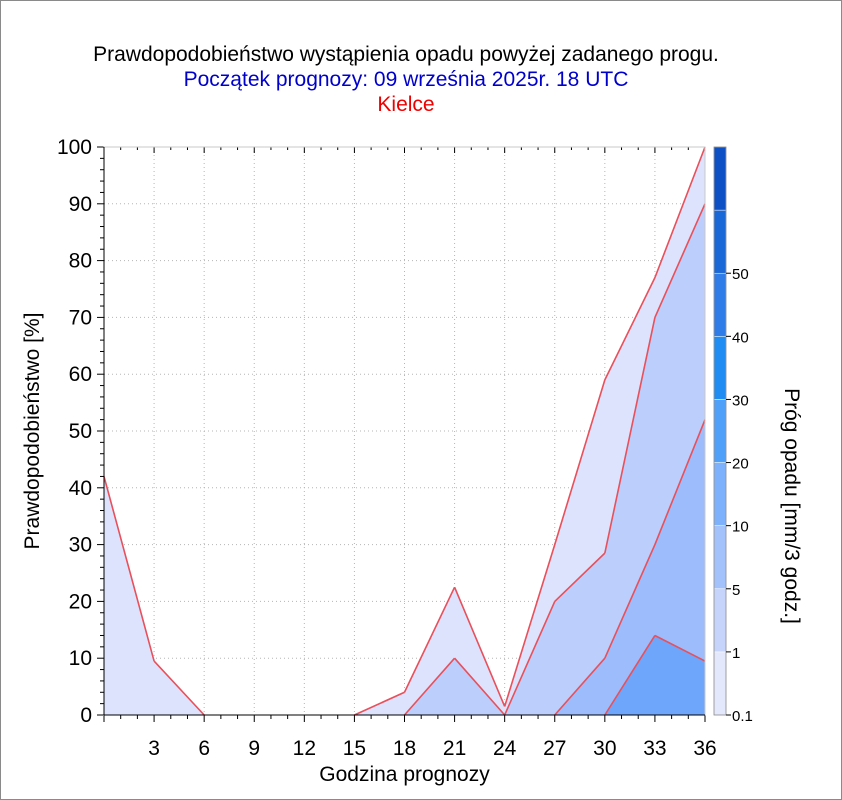  Describe the element at coordinates (505, 748) in the screenshot. I see `x-tick-label: 24` at that location.